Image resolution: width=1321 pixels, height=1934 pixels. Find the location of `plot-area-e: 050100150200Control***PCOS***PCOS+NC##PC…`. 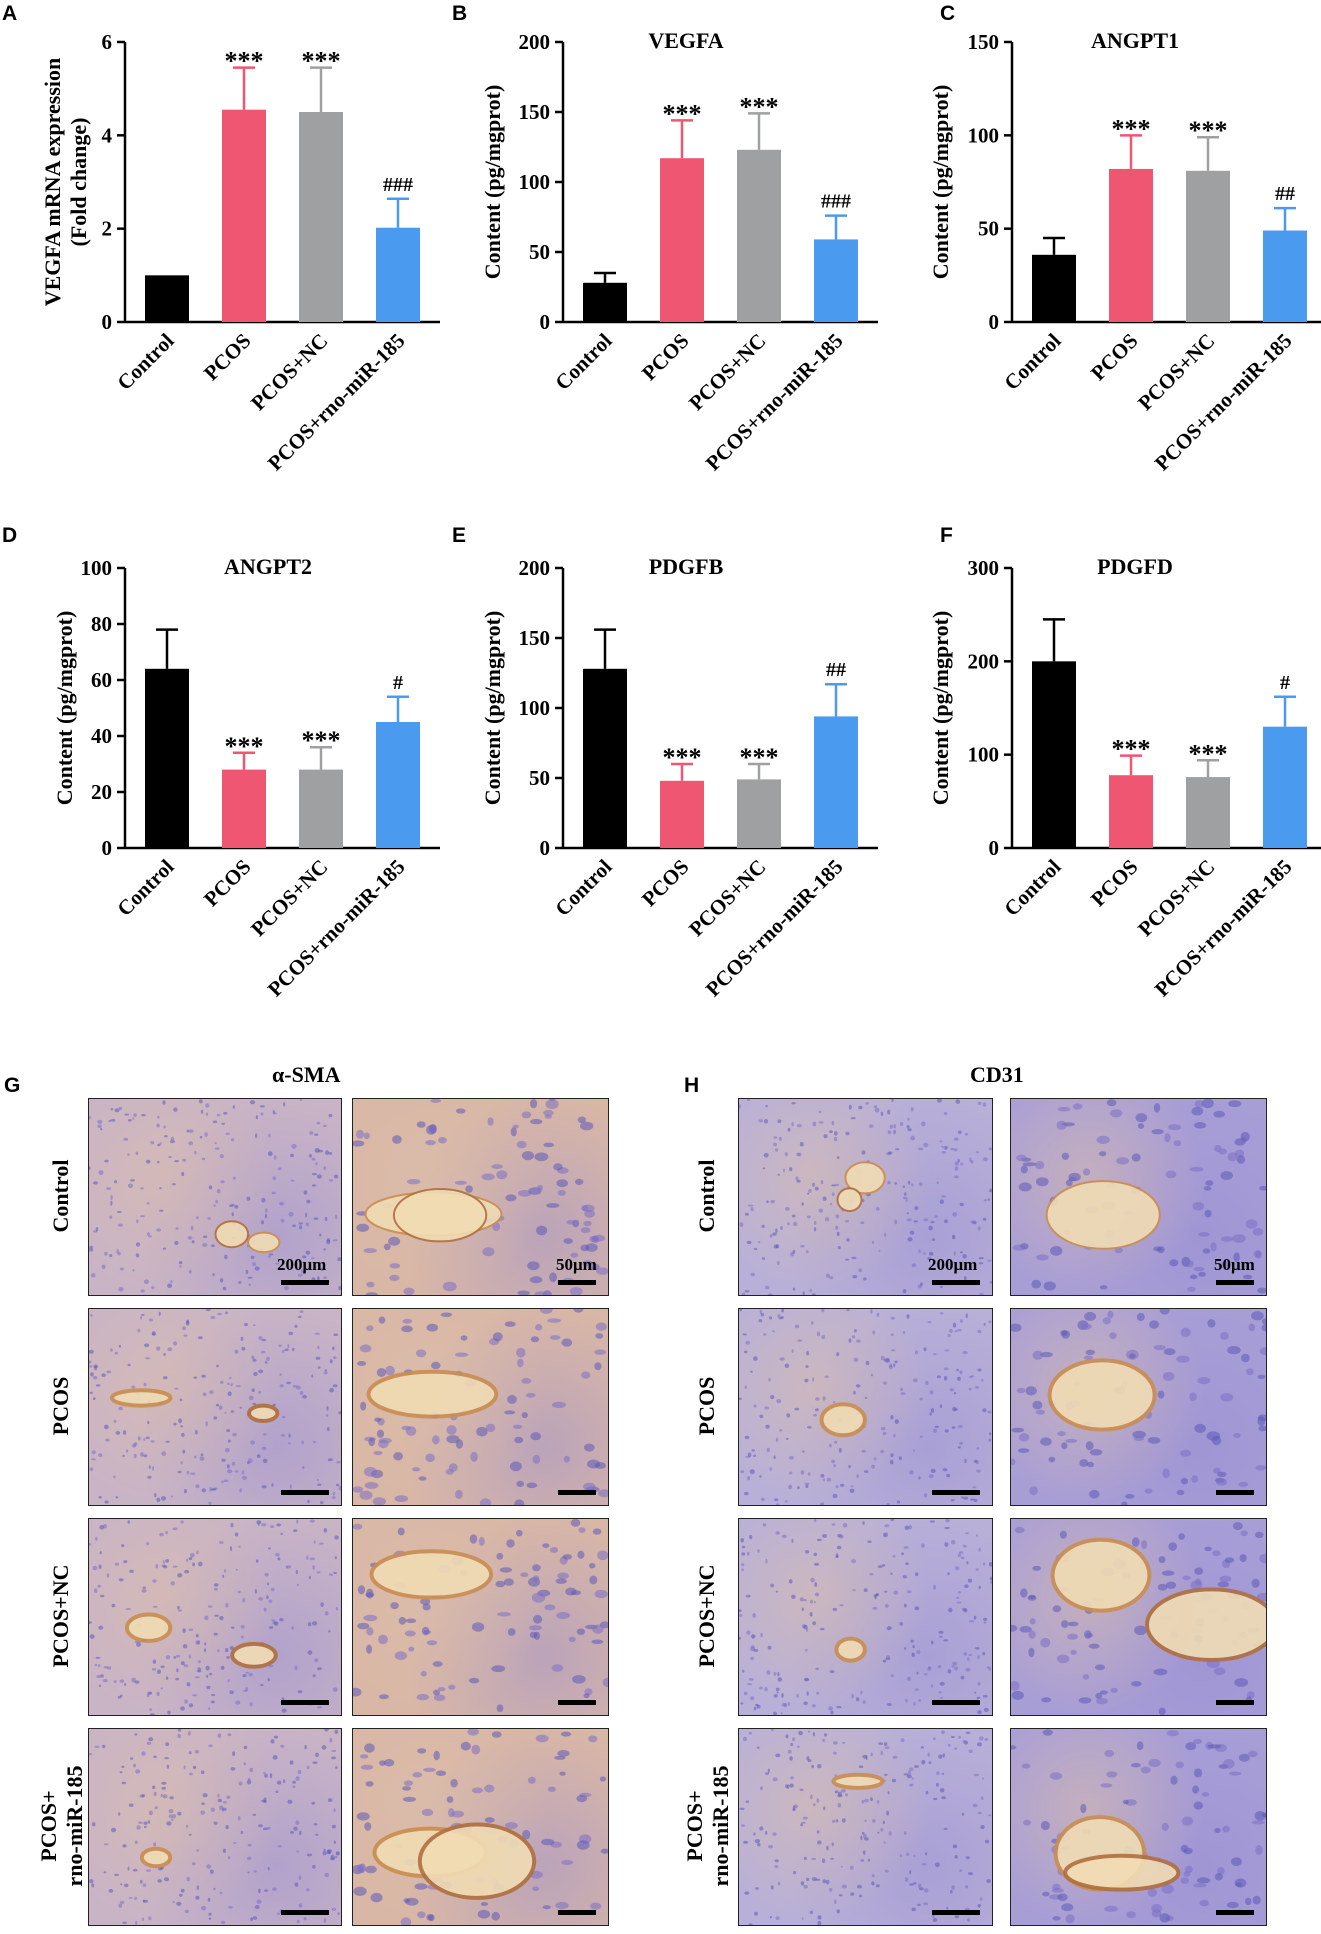

plot-area-e: 050100150200Control***PCOS***PCOS+NC##PC… is located at coordinates (698, 778).